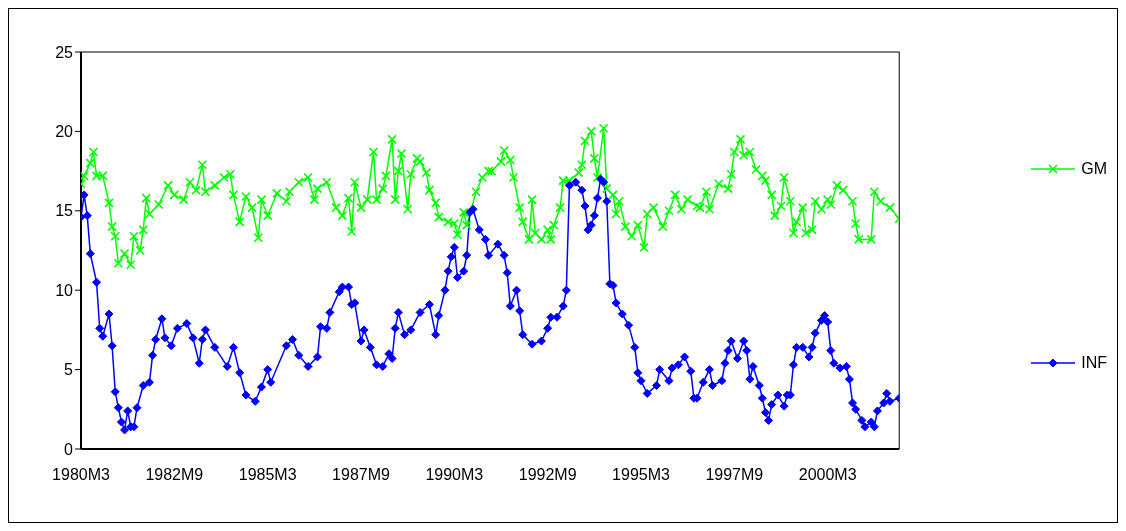 The image size is (1126, 531). What do you see at coordinates (64, 52) in the screenshot?
I see `y-tick-label: 25` at bounding box center [64, 52].